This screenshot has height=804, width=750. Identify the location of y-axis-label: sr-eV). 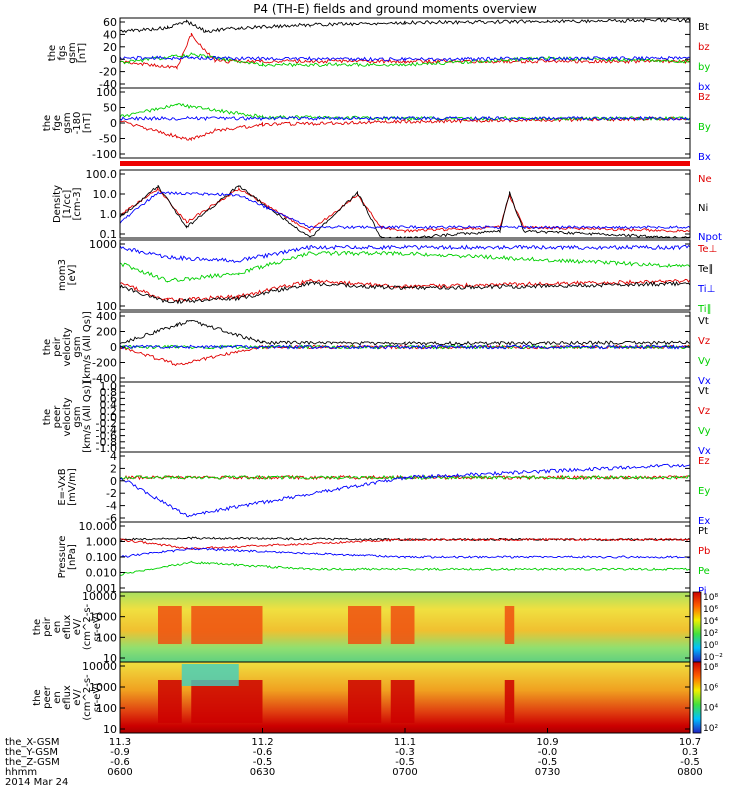
(97, 697).